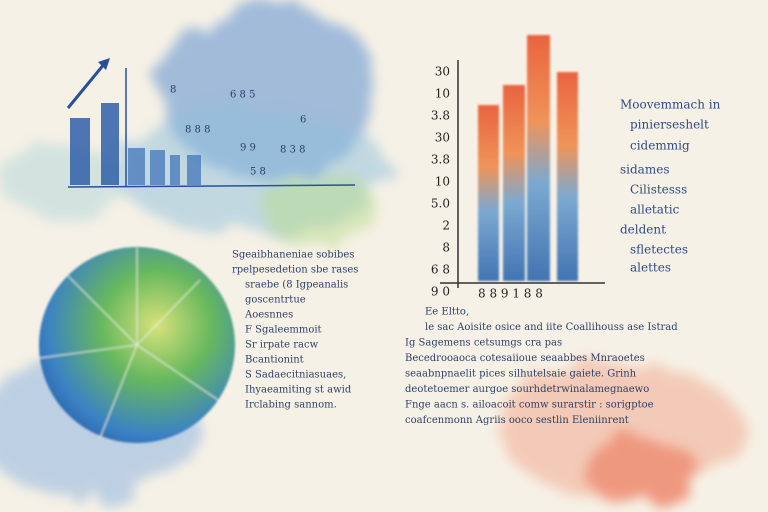  What do you see at coordinates (522, 161) in the screenshot?
I see `right-bar-chart` at bounding box center [522, 161].